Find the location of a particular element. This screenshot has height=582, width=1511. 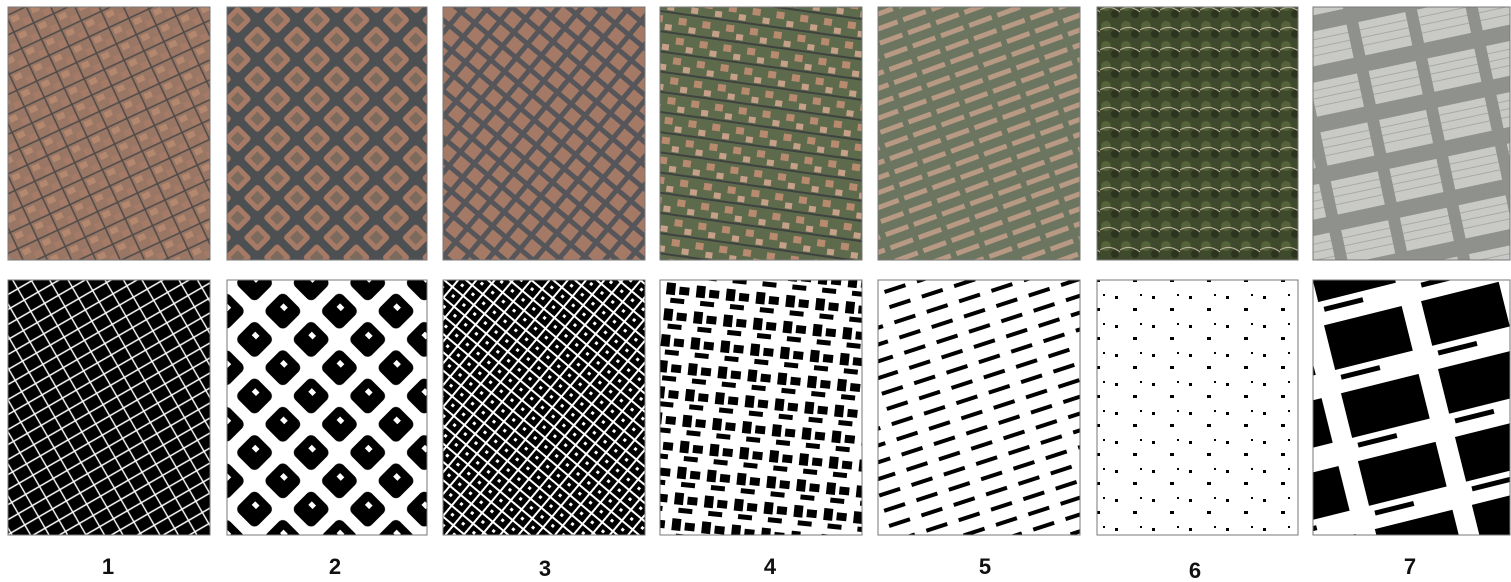

panel-label: 2 is located at coordinates (335, 566).